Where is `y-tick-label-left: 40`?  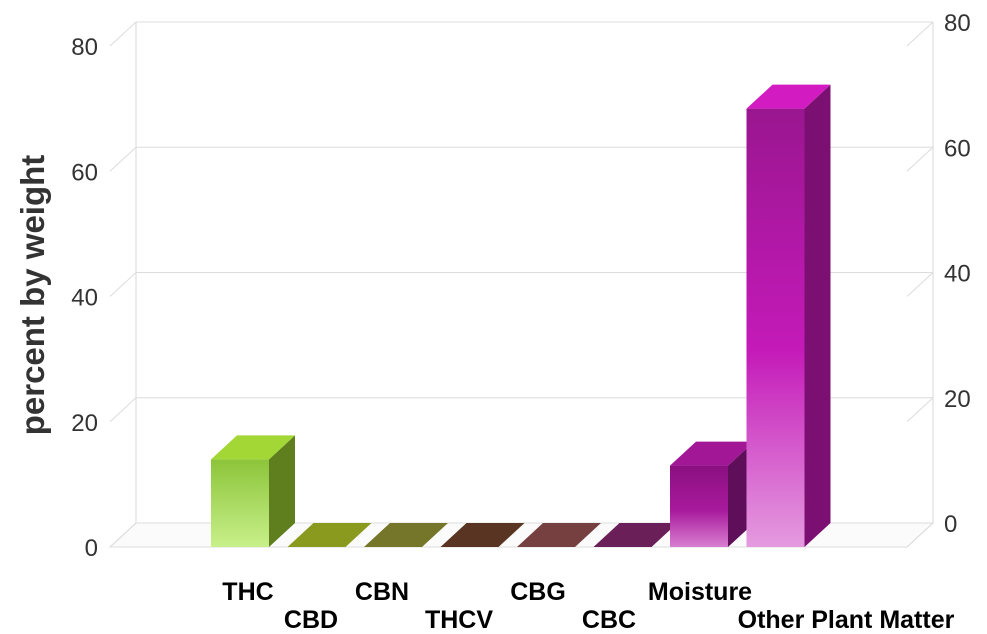 y-tick-label-left: 40 is located at coordinates (84, 298).